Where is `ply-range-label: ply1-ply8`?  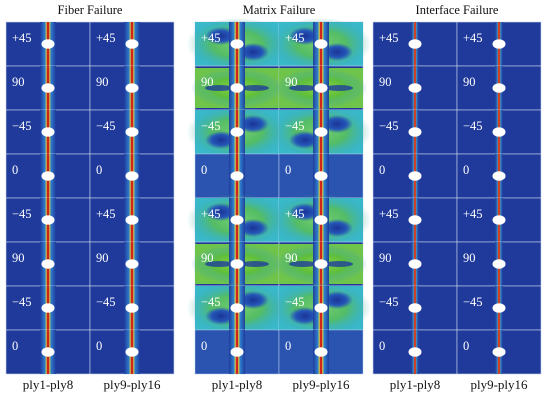 ply-range-label: ply1-ply8 is located at coordinates (415, 384).